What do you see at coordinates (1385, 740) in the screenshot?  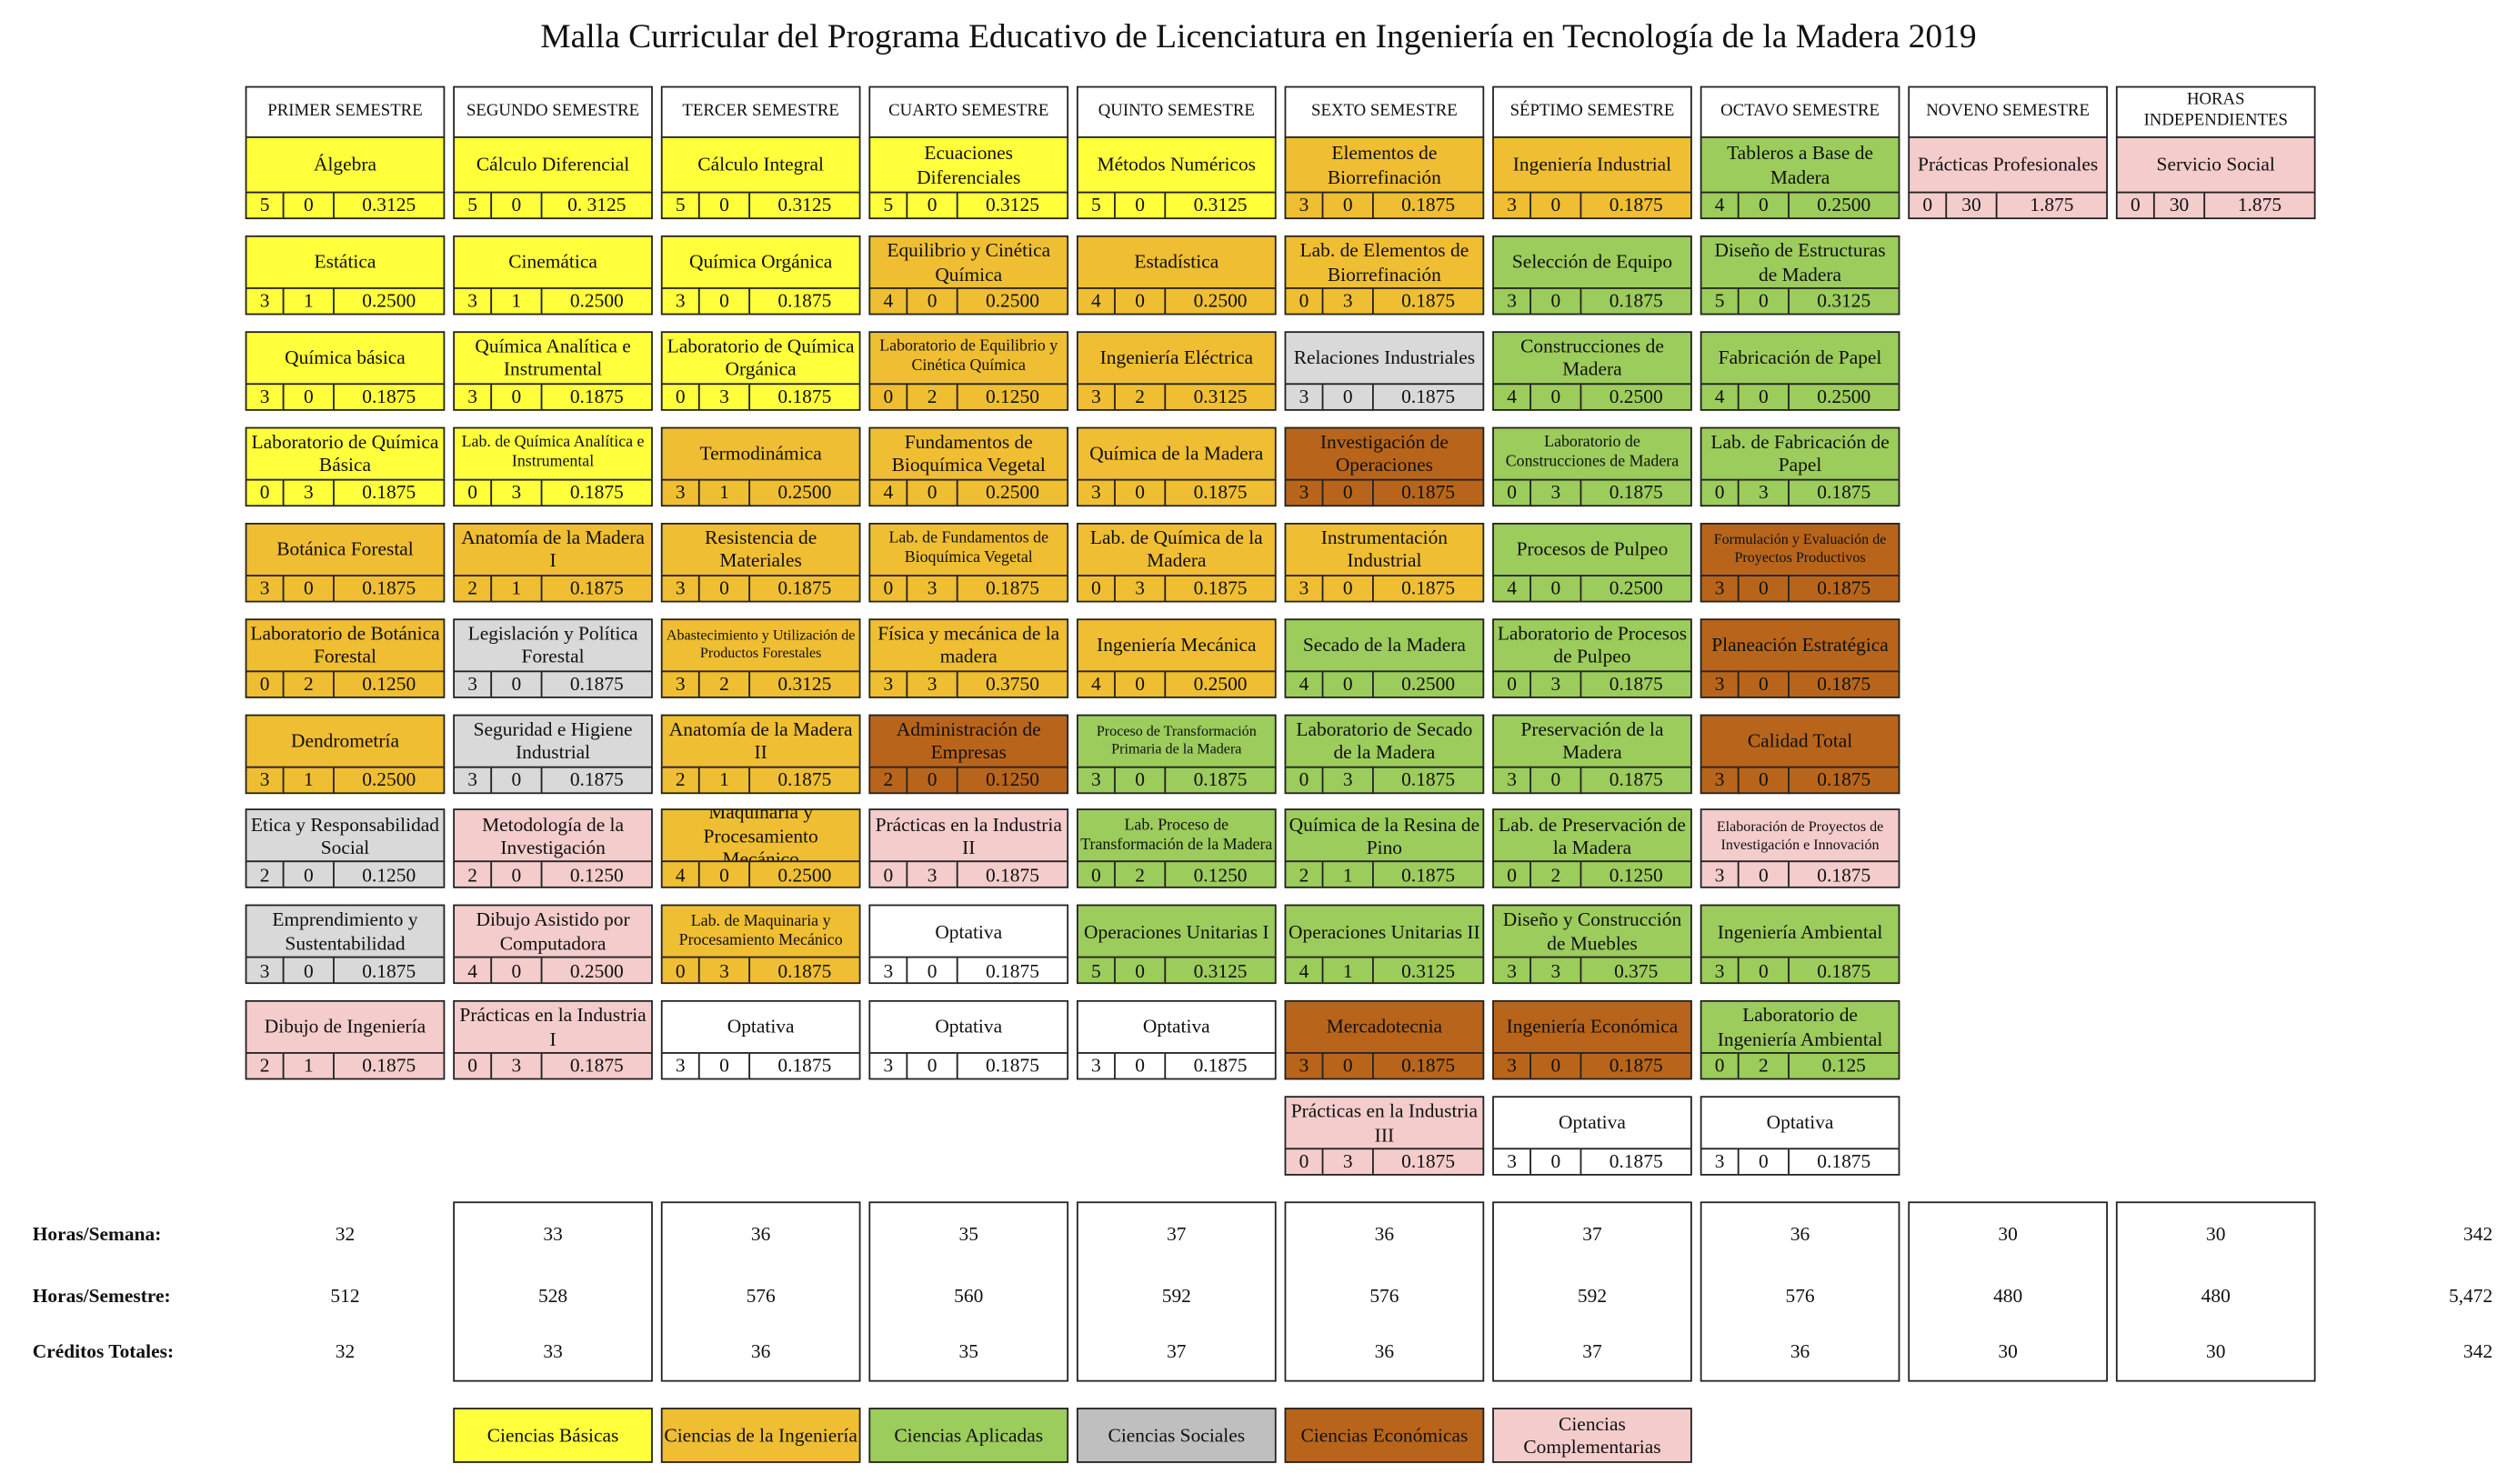 I see `course-name: Laboratorio de Secado de la Madera` at bounding box center [1385, 740].